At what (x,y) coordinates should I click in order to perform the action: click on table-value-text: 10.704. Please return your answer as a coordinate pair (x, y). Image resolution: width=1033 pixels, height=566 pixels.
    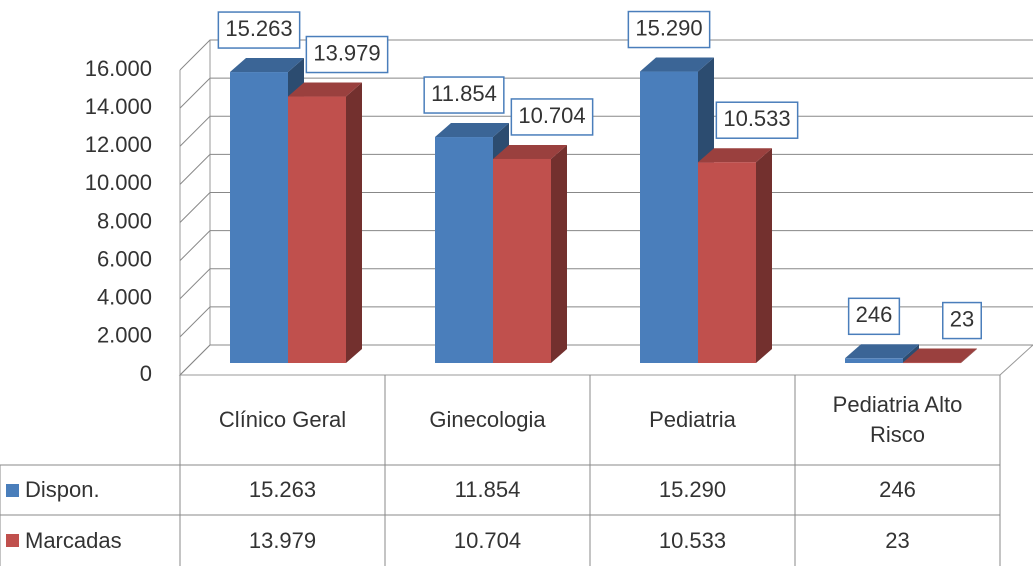
    Looking at the image, I should click on (487, 540).